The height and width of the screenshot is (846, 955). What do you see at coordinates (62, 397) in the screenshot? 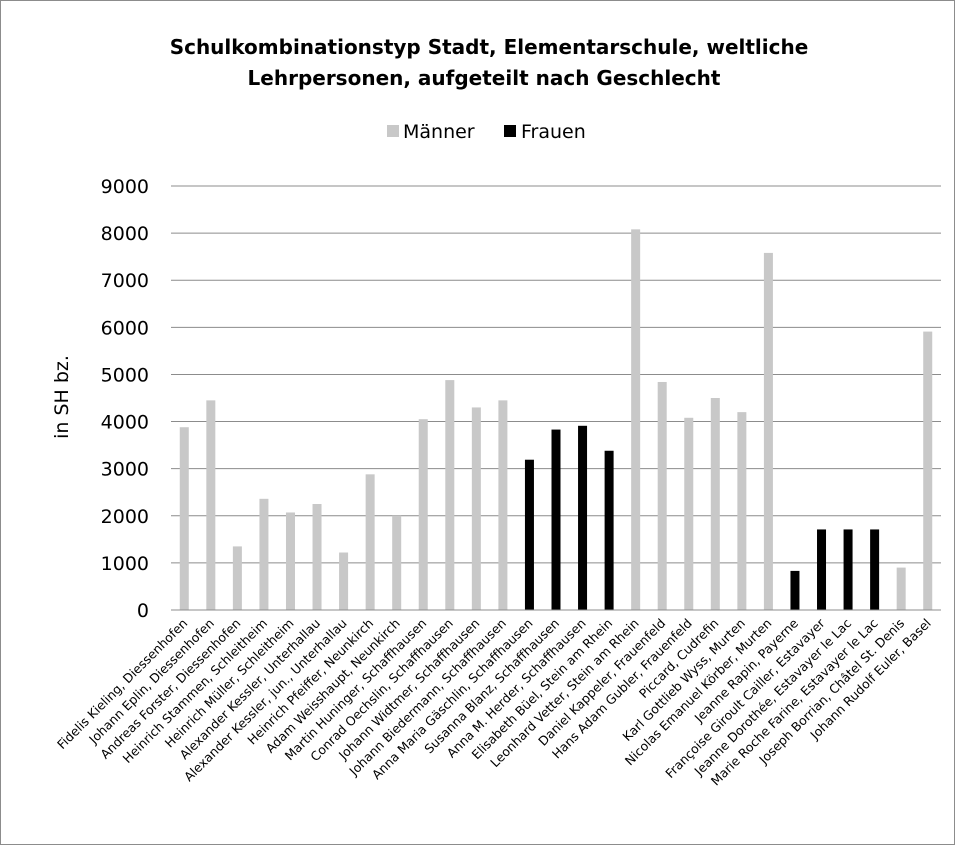
I see `y-axis-label: in SH bz.` at bounding box center [62, 397].